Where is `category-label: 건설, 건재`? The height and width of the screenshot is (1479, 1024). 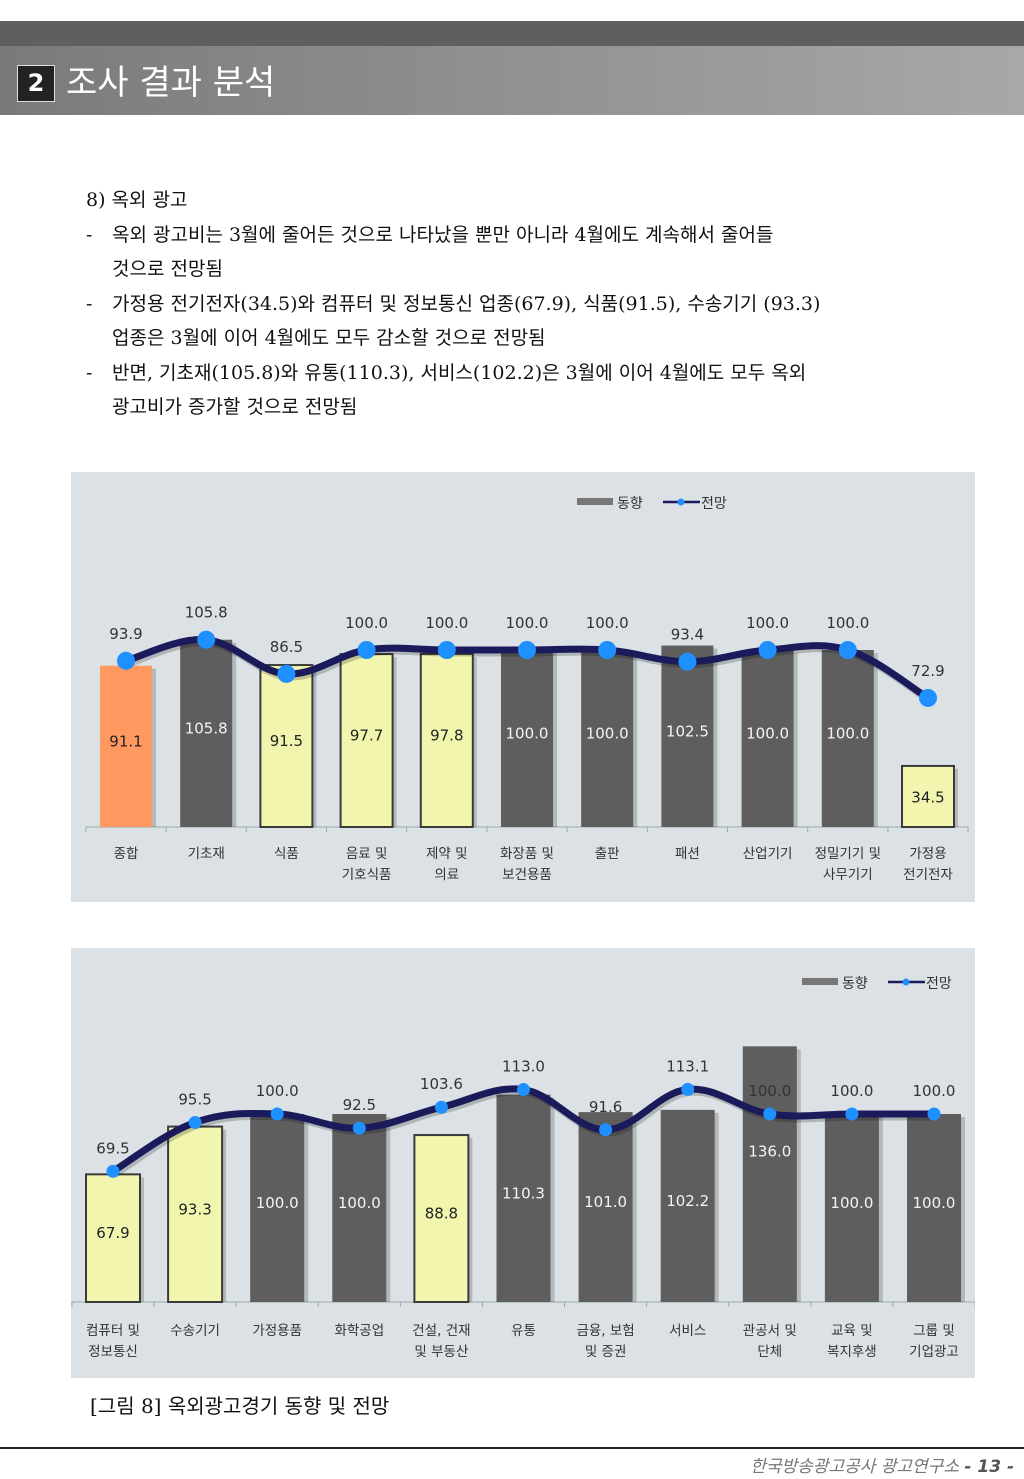
category-label: 건설, 건재 is located at coordinates (441, 1331).